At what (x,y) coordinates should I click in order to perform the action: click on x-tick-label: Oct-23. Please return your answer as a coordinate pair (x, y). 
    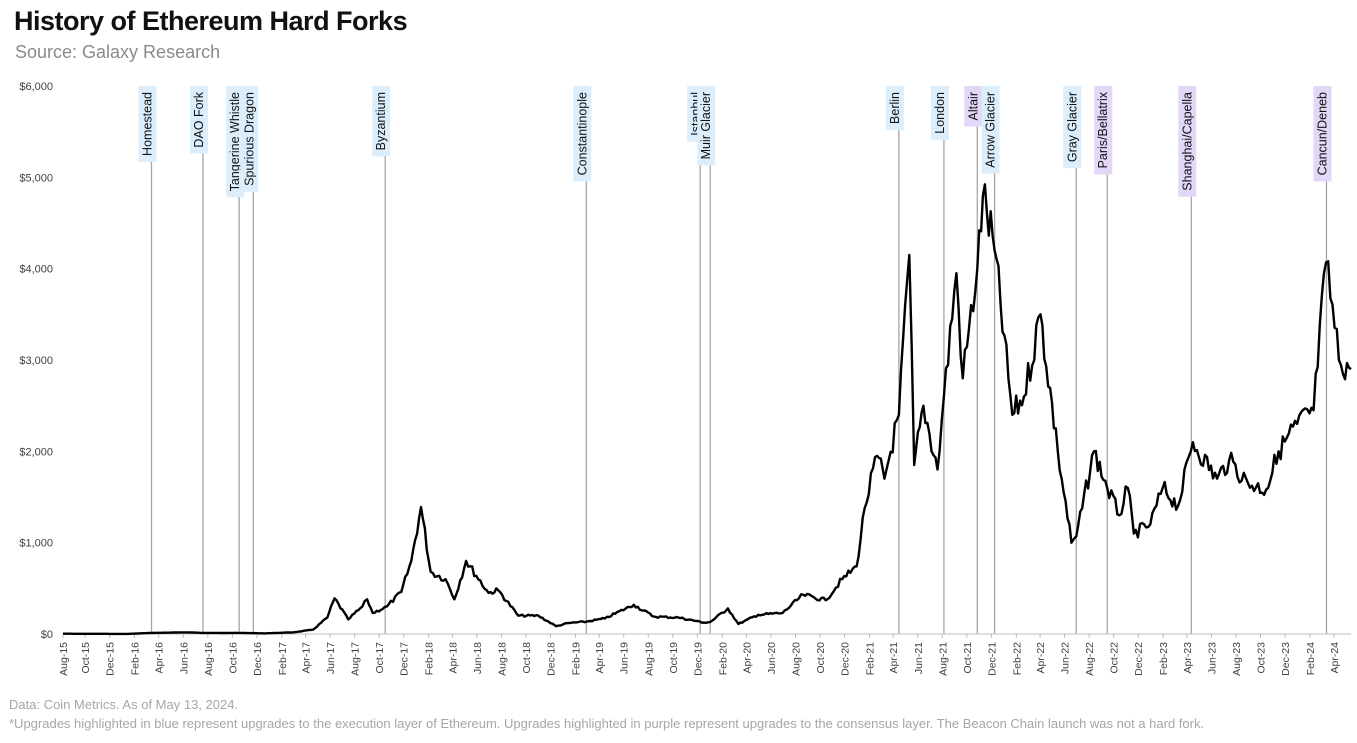
    Looking at the image, I should click on (1261, 658).